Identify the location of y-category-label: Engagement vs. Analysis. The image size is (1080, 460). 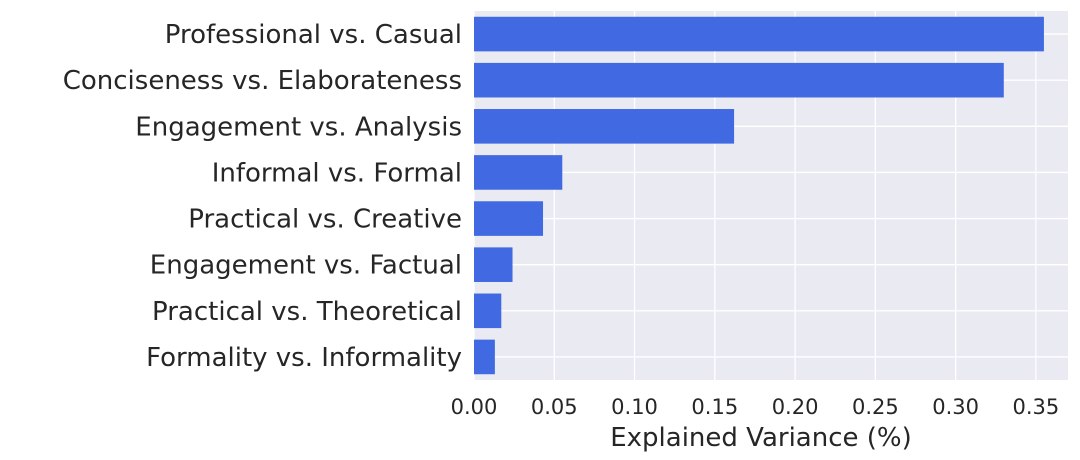
(298, 127).